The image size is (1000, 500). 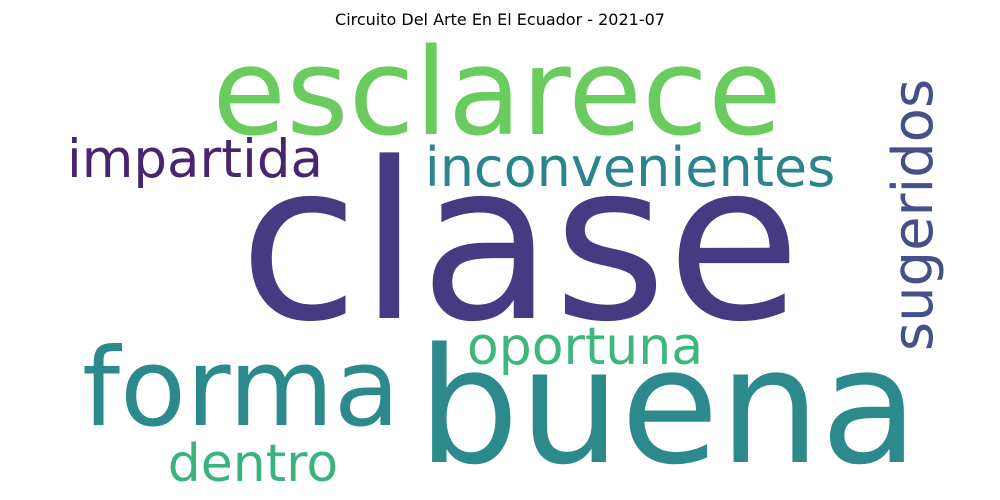 What do you see at coordinates (195, 159) in the screenshot?
I see `word-impartida: impartida` at bounding box center [195, 159].